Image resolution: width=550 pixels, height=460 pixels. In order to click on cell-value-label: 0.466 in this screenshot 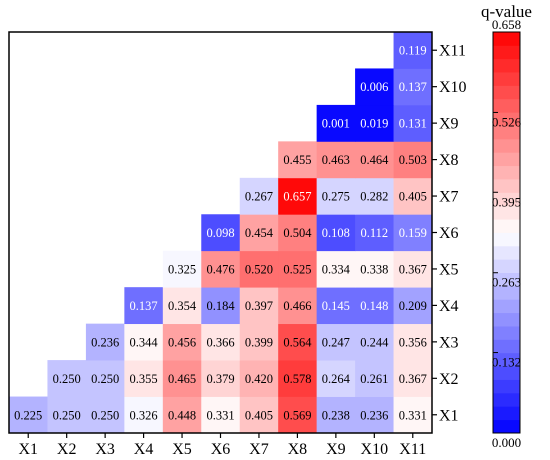, I will do `click(297, 306)`.